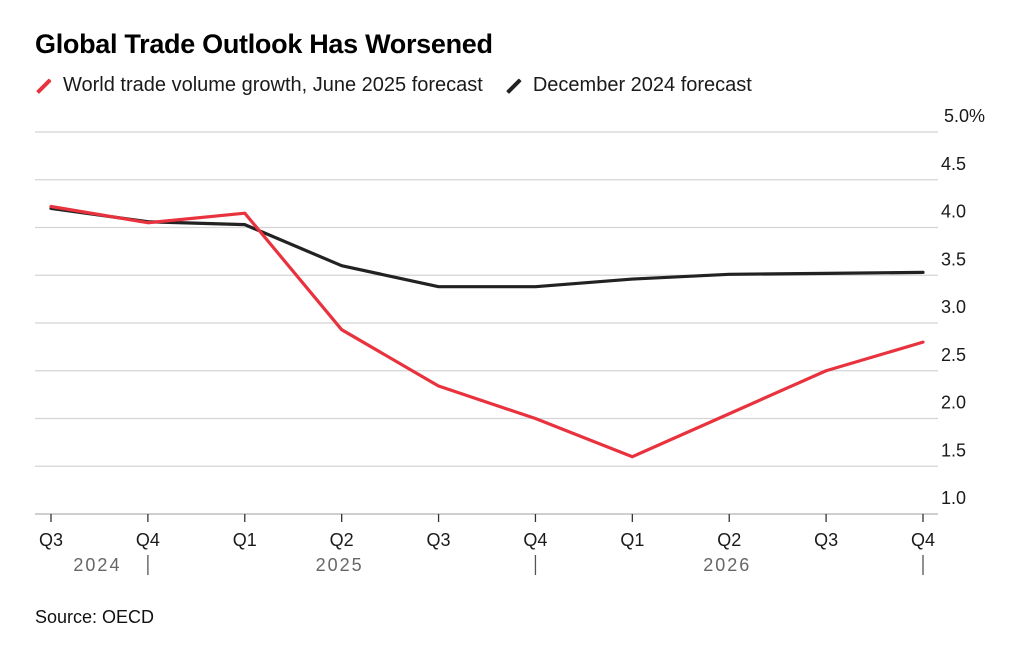 The height and width of the screenshot is (651, 1024). I want to click on legend-item-dec-2024: December 2024 forecast, so click(628, 85).